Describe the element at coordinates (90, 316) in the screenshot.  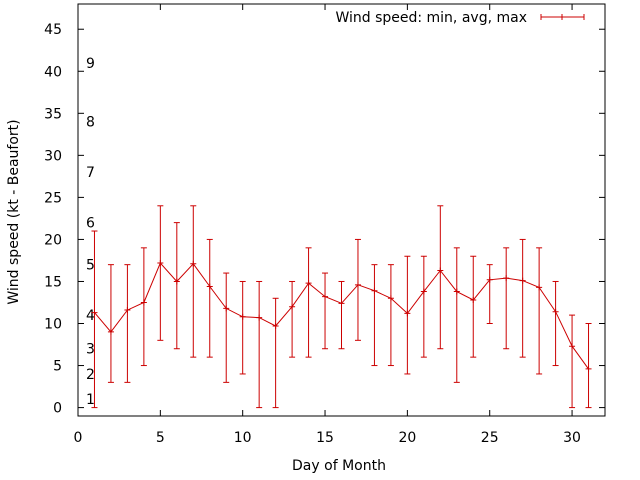
I see `beaufort-label: 4` at that location.